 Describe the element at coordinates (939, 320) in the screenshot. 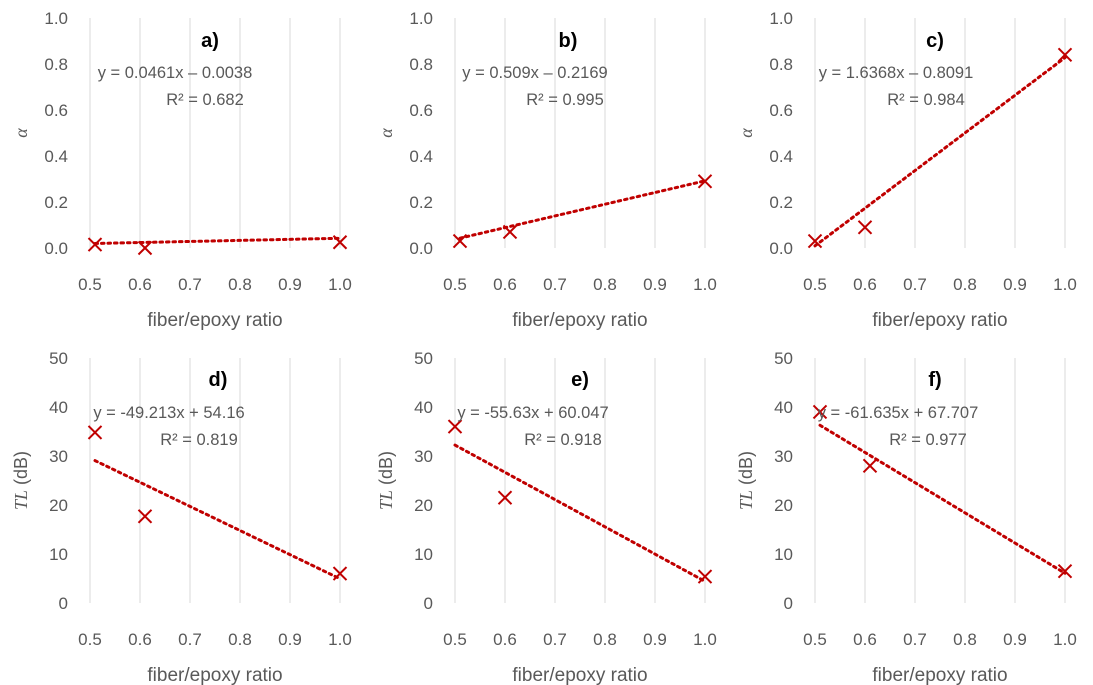

I see `x-axis-title: fiber/epoxy ratio` at that location.